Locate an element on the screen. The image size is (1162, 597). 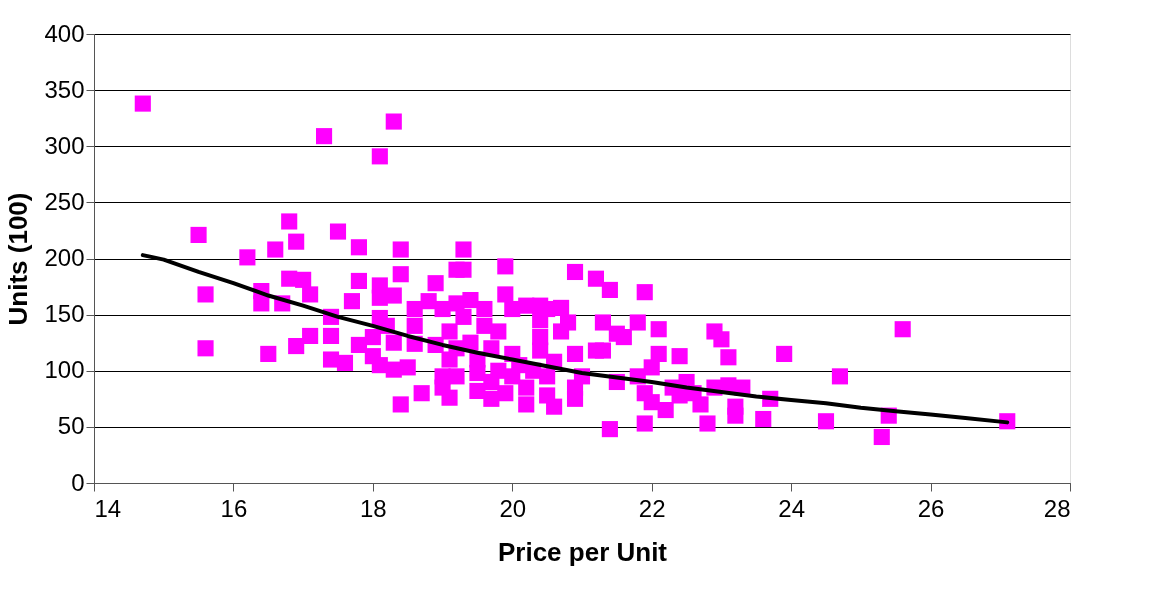
y-axis-title: Units (100) is located at coordinates (18, 259).